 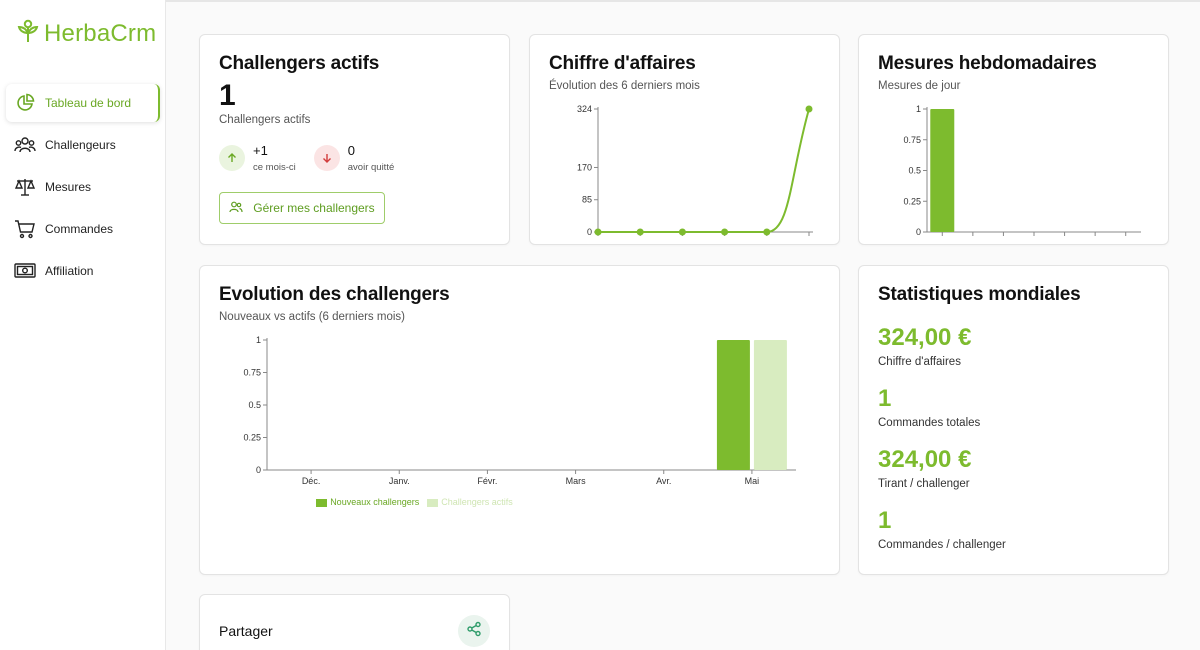 I want to click on sidebar-item-mesures: Mesures, so click(x=83, y=187).